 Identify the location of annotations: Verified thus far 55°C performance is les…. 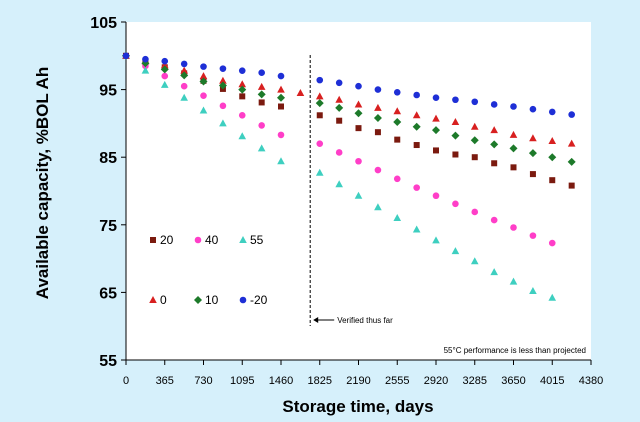
(449, 335).